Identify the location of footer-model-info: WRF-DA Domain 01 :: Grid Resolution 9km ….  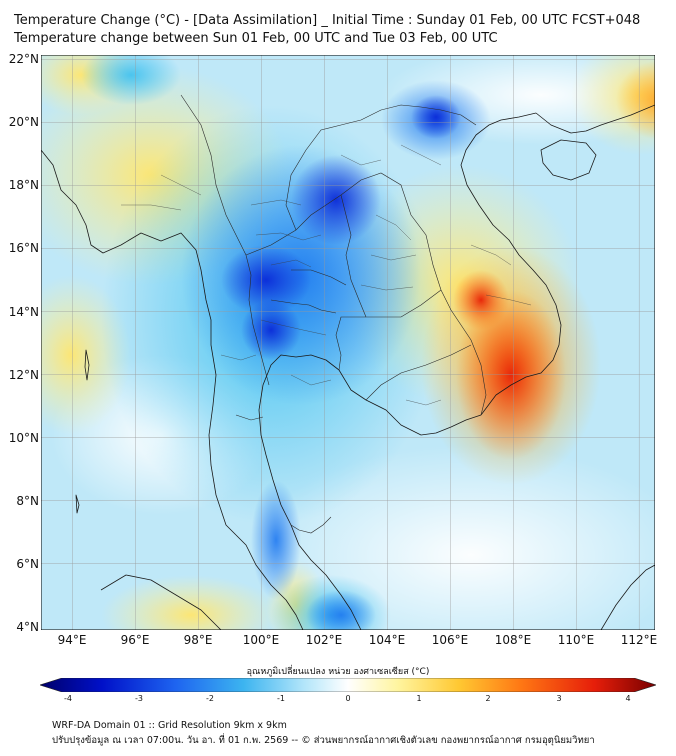
(169, 725).